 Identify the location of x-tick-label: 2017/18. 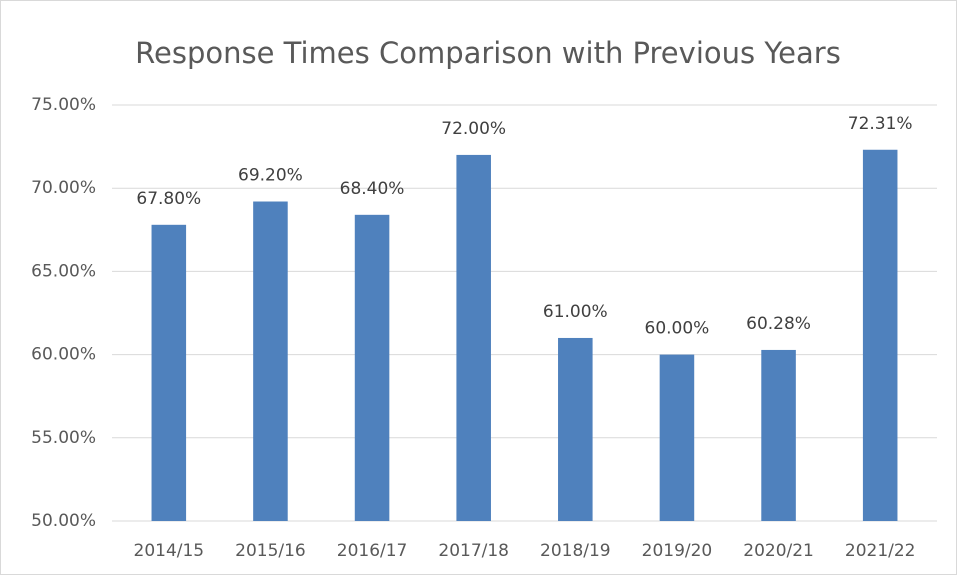
(473, 551).